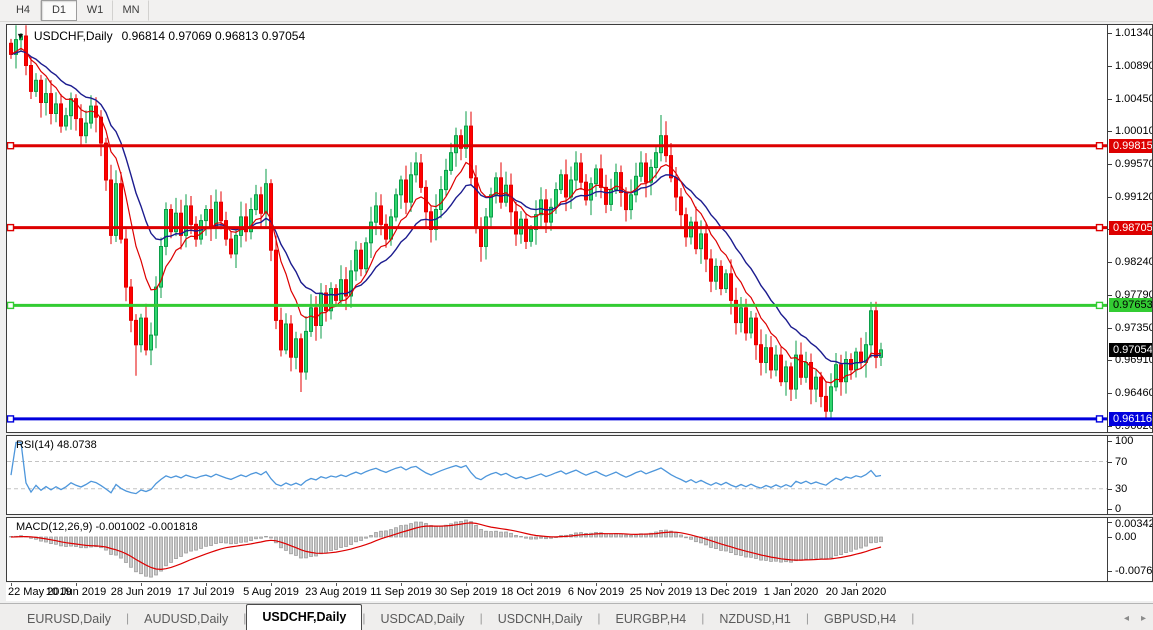 The image size is (1153, 630). I want to click on date-label: 17 Jul 2019, so click(206, 592).